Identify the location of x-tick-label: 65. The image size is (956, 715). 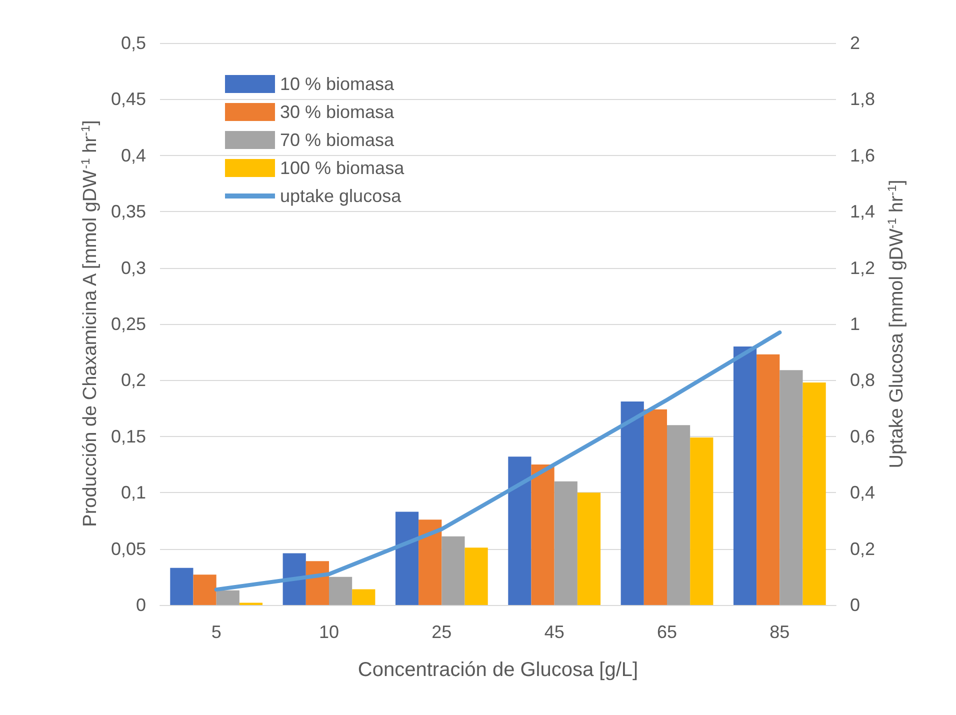
(667, 632).